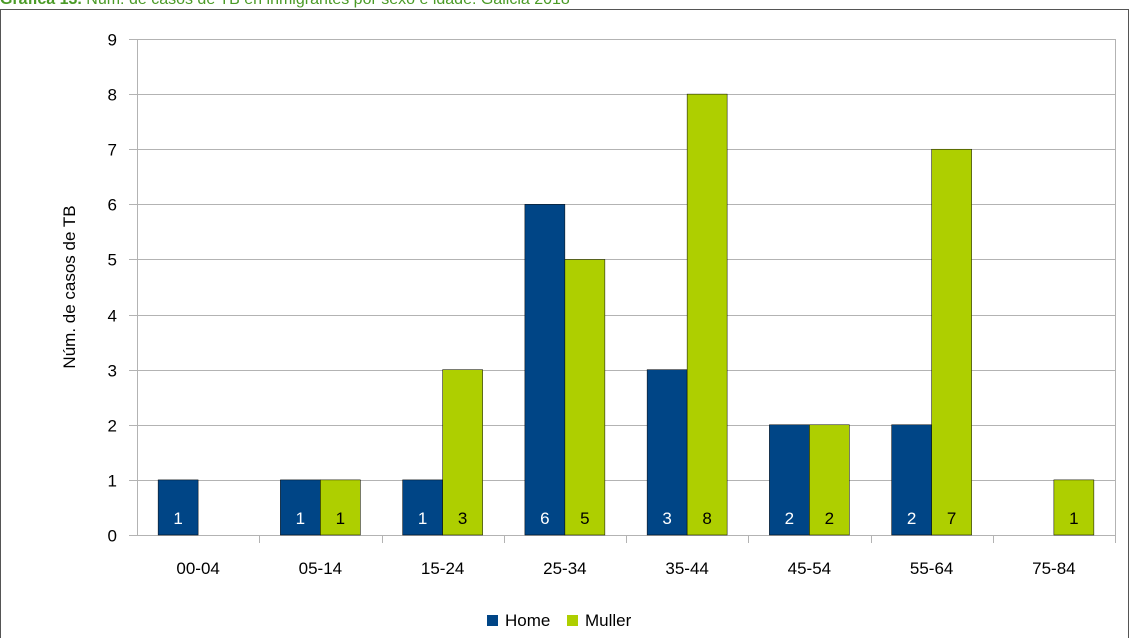  I want to click on data-label-home-15-24: 1, so click(422, 518).